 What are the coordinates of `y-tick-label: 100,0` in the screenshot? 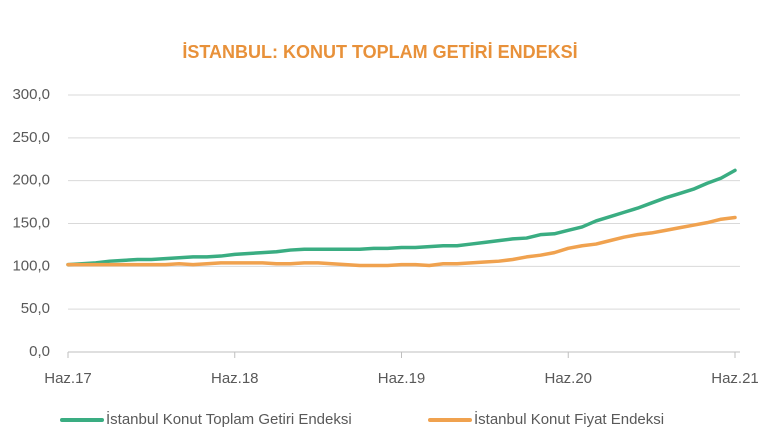 It's located at (31, 265).